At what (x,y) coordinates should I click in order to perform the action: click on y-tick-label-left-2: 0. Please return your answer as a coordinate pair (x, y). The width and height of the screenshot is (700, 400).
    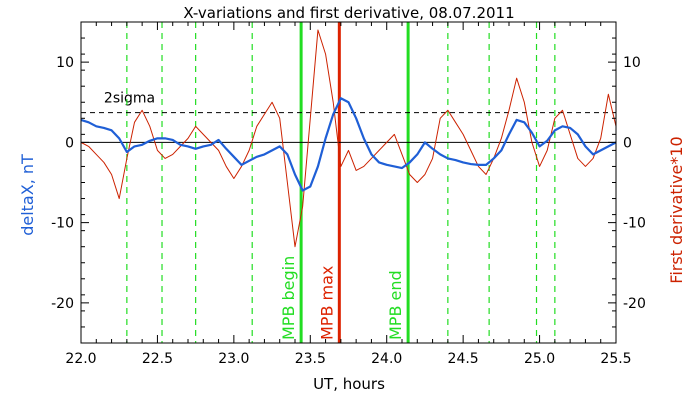
    Looking at the image, I should click on (69, 143).